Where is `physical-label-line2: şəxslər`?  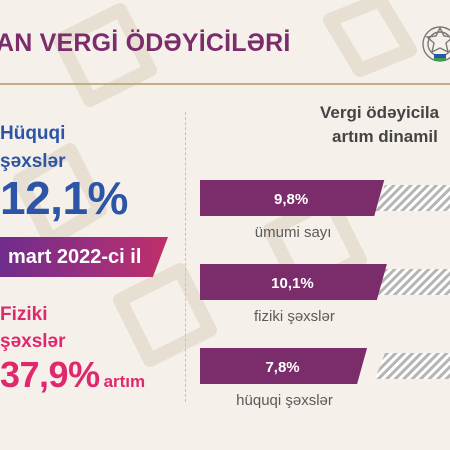 physical-label-line2: şəxslər is located at coordinates (33, 341).